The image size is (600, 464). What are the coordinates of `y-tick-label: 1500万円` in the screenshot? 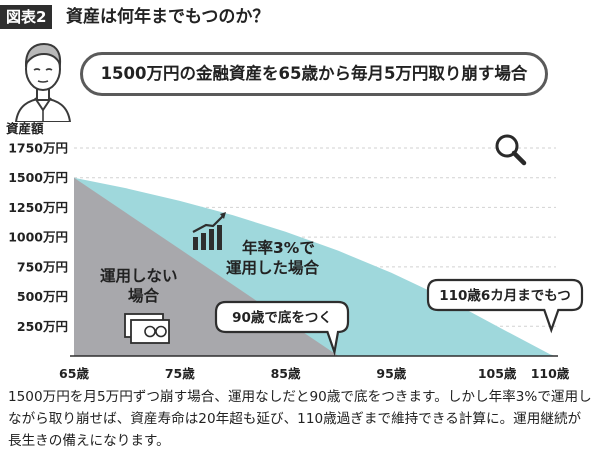 It's located at (38, 177).